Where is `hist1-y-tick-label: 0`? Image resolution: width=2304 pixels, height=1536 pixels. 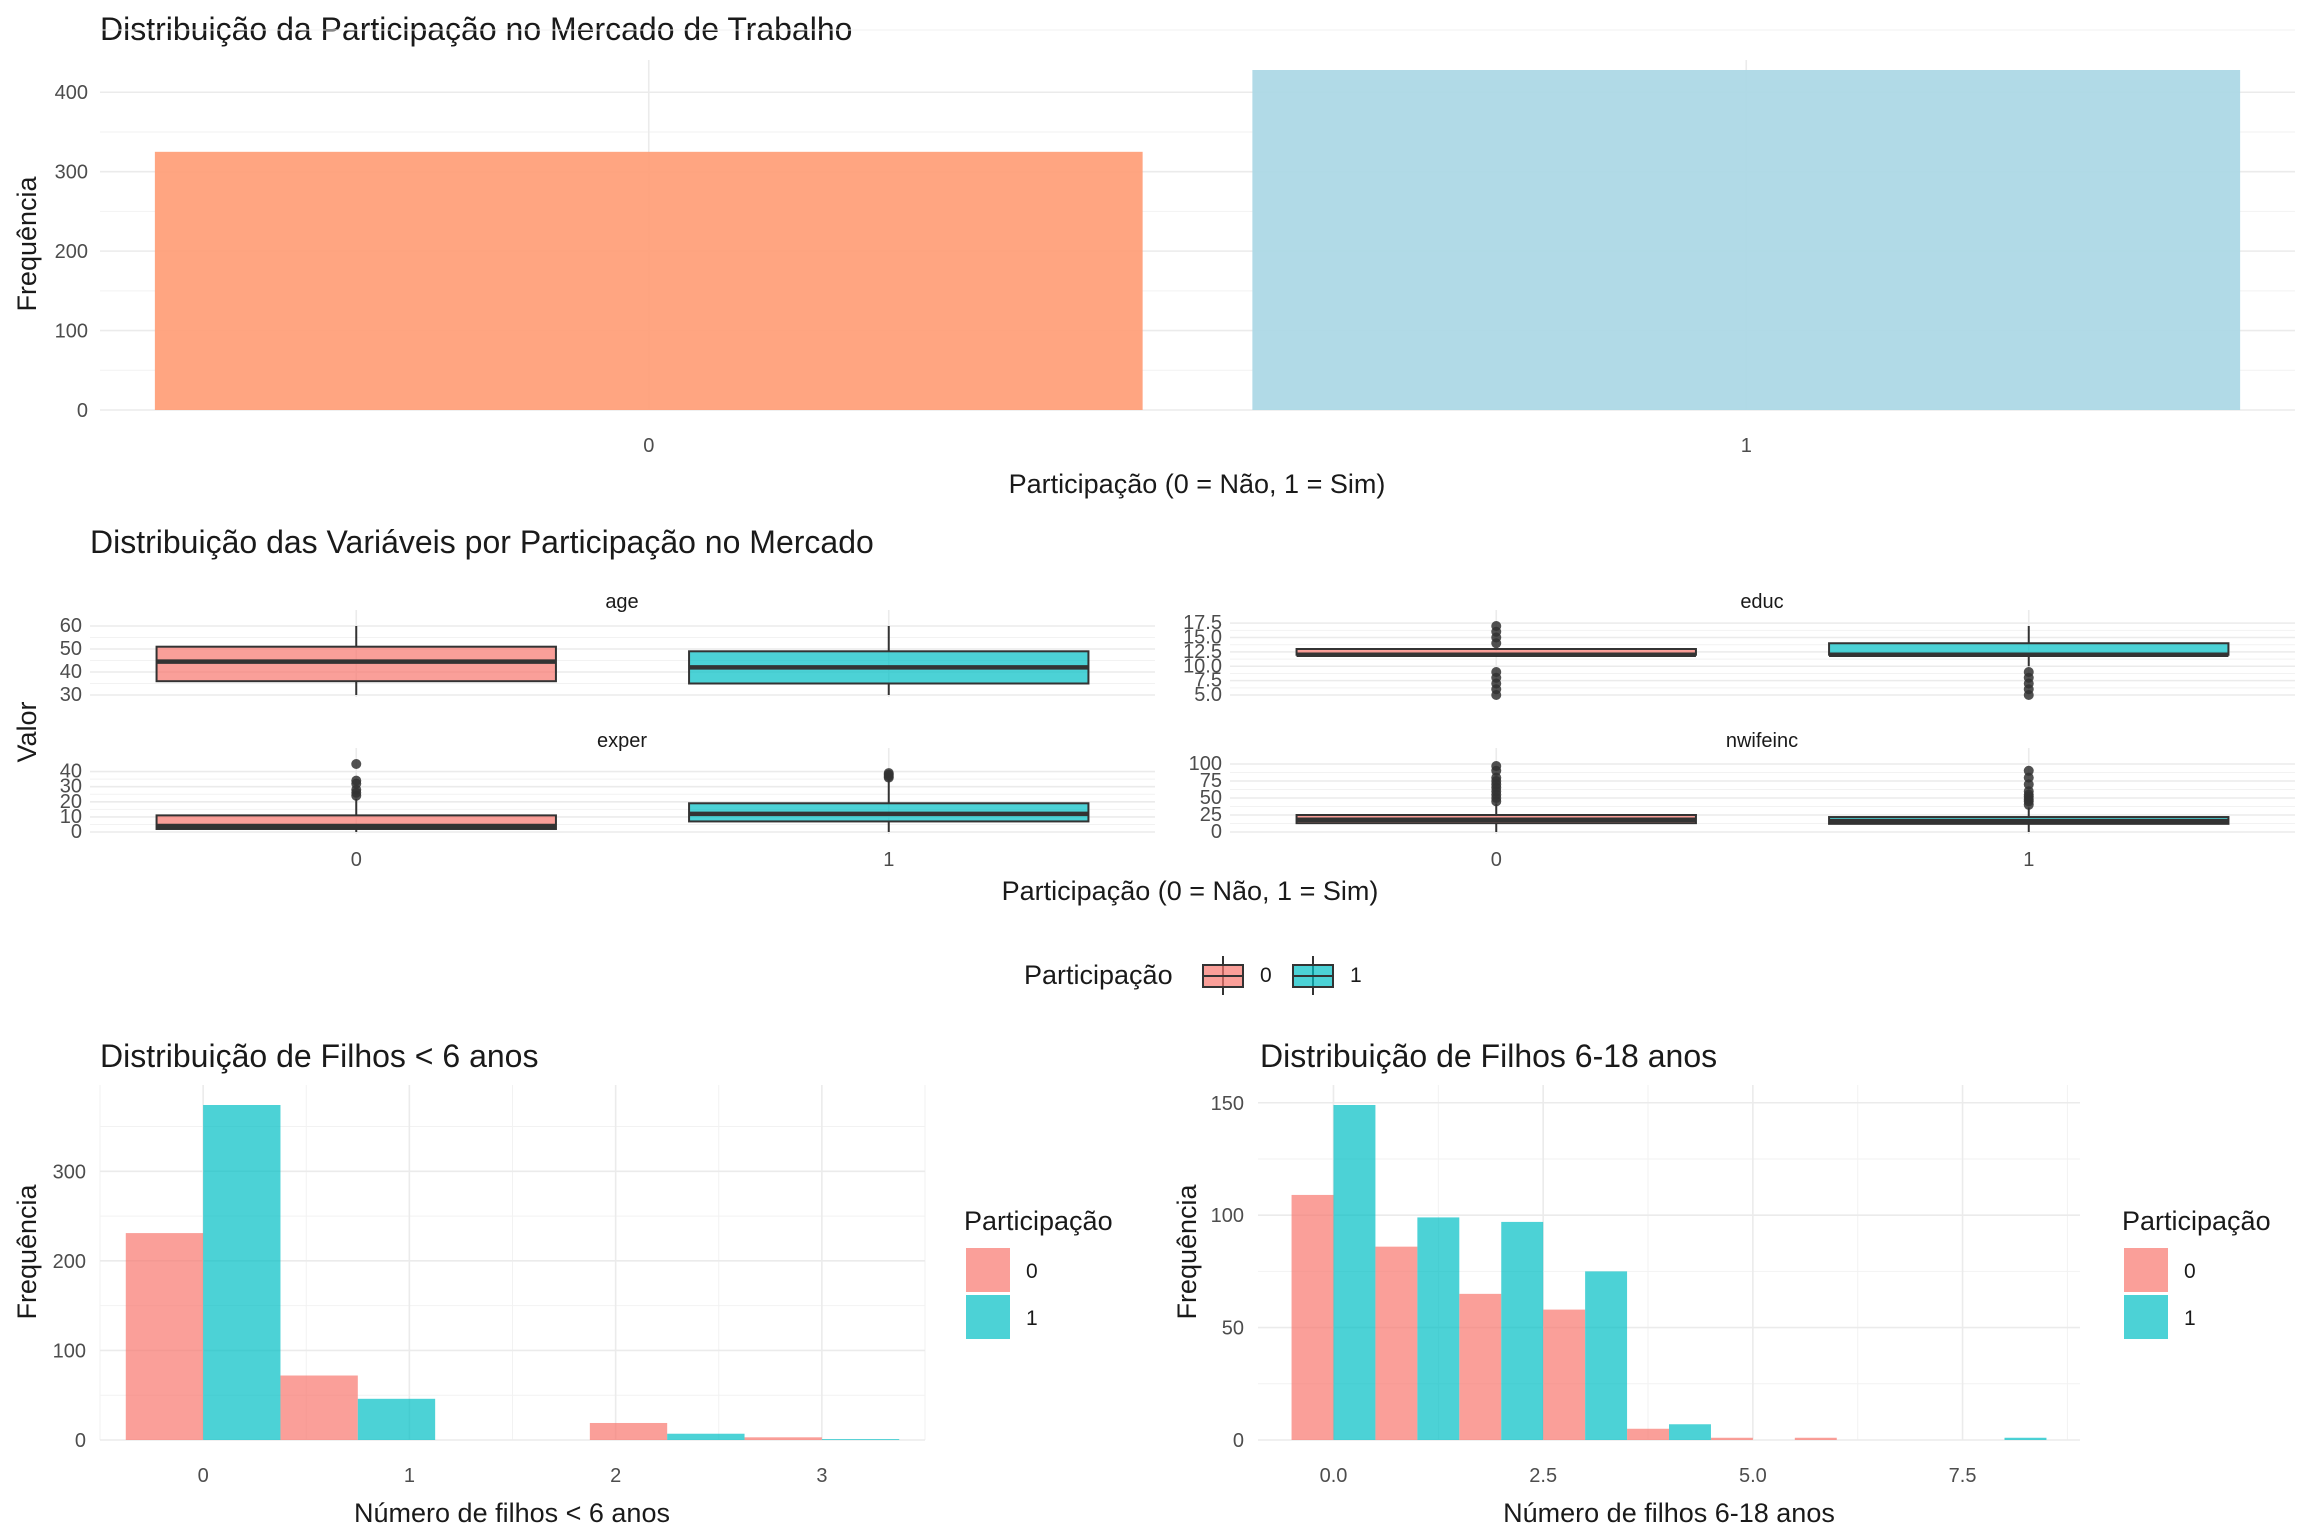 hist1-y-tick-label: 0 is located at coordinates (80, 1441).